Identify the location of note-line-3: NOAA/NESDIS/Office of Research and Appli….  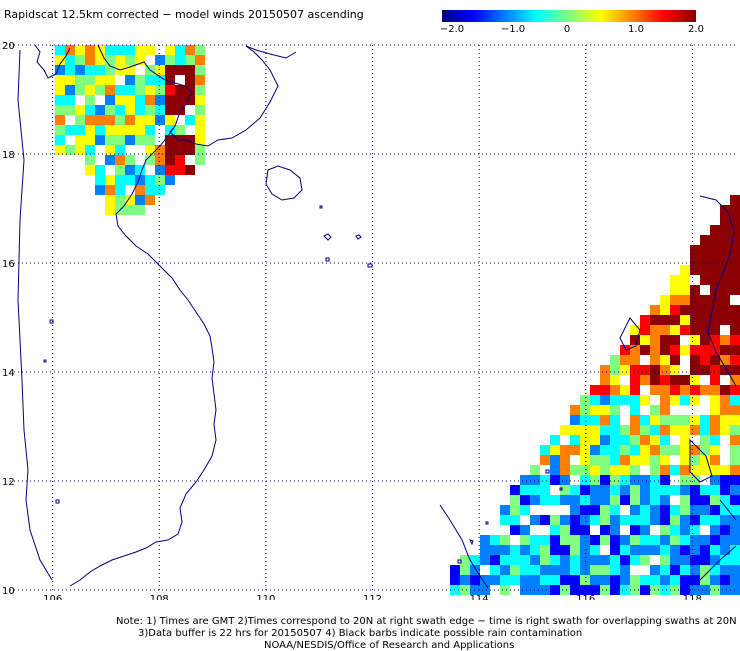
(389, 645).